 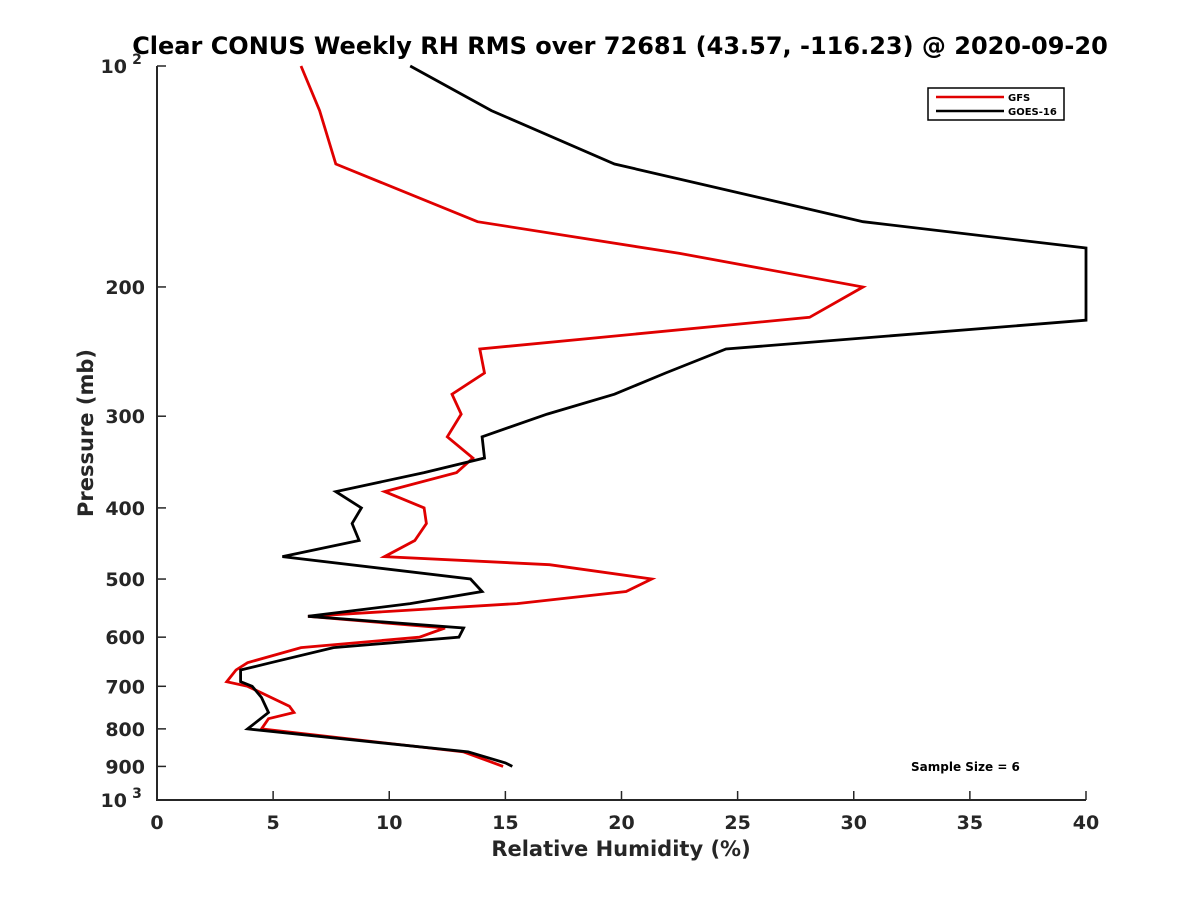 I want to click on x-tick-label: 15, so click(x=505, y=823).